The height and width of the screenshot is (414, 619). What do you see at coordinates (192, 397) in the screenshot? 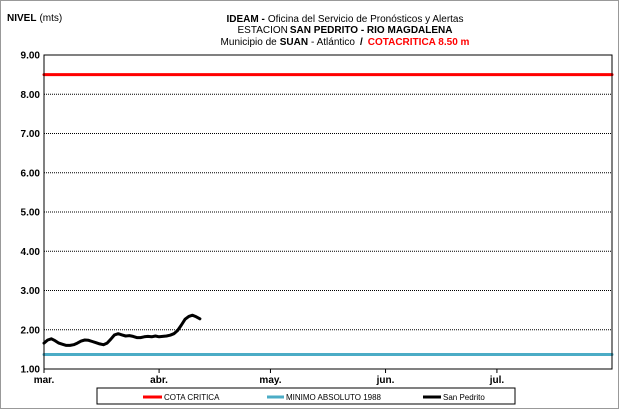
I see `legend-label-cota-critica: COTA CRITICA` at bounding box center [192, 397].